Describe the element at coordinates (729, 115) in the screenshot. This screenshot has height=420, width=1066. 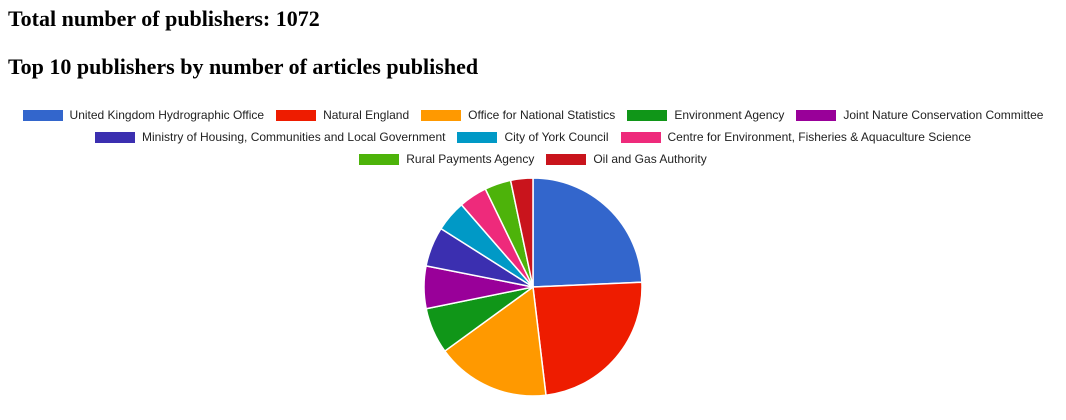
I see `legend-label: Environment Agency` at that location.